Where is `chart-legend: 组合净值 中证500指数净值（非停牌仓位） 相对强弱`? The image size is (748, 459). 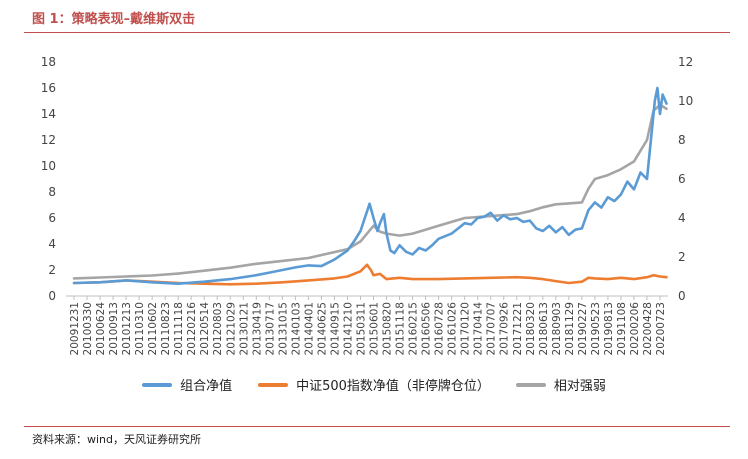
chart-legend: 组合净值 中证500指数净值（非停牌仓位） 相对强弱 is located at coordinates (374, 384).